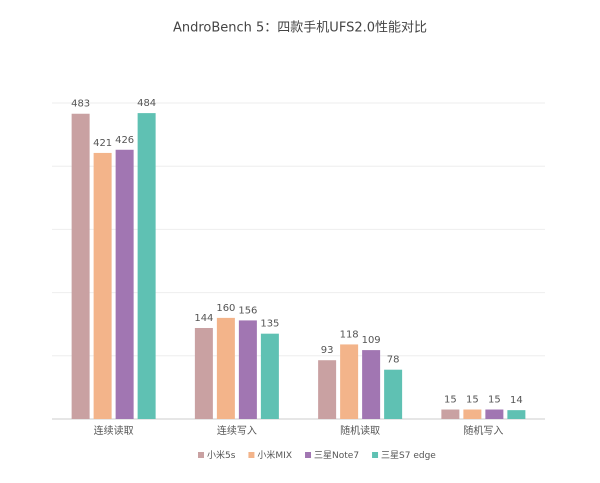  I want to click on value-label: 160, so click(225, 308).